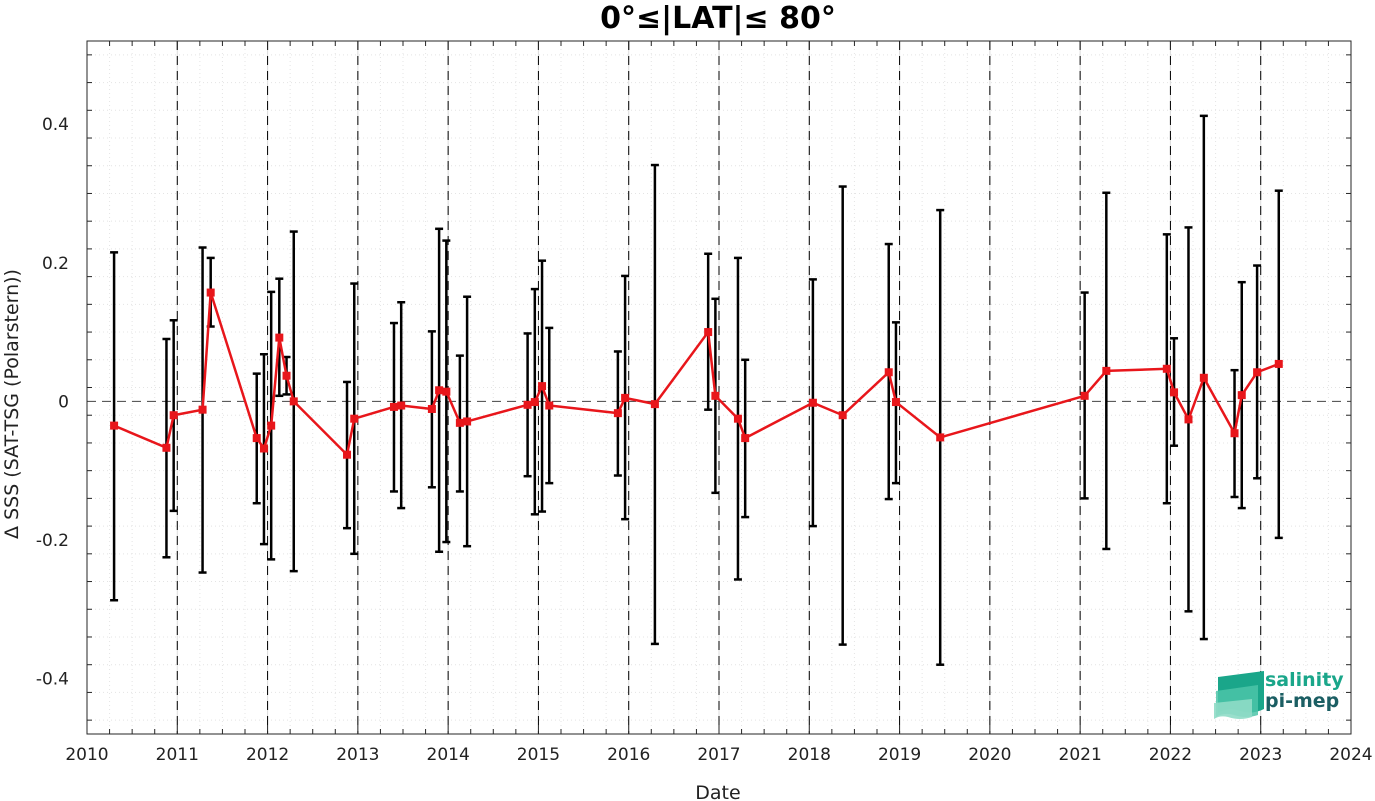  Describe the element at coordinates (1239, 695) in the screenshot. I see `wave-logo-icon` at that location.